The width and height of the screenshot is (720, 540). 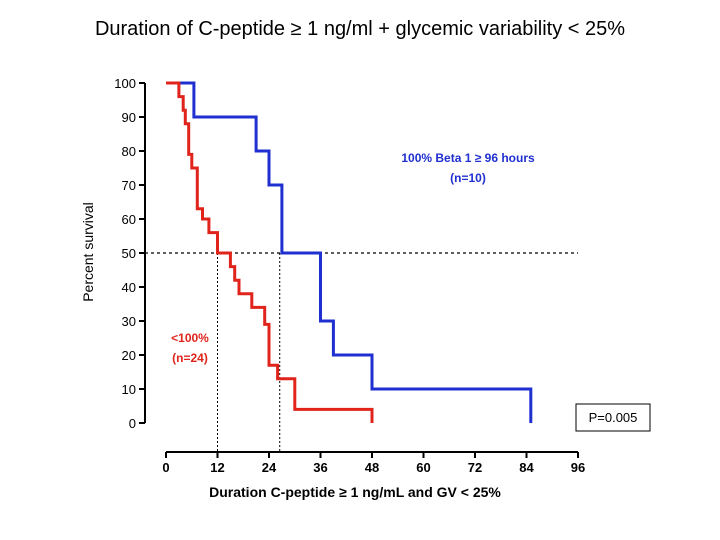 I want to click on y-tick-label: 80, so click(x=129, y=151).